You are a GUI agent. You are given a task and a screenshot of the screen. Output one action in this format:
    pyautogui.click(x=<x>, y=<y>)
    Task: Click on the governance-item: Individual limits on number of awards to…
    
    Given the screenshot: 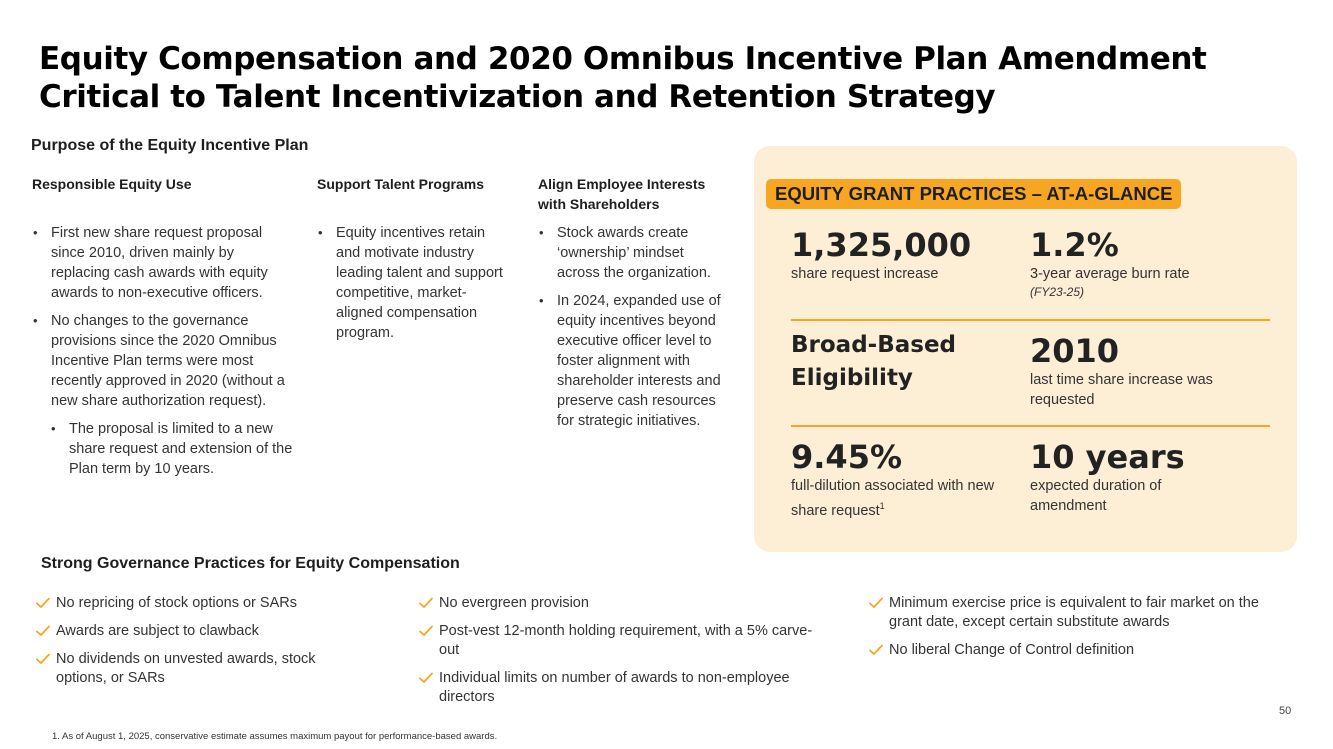 What is the action you would take?
    pyautogui.click(x=624, y=688)
    